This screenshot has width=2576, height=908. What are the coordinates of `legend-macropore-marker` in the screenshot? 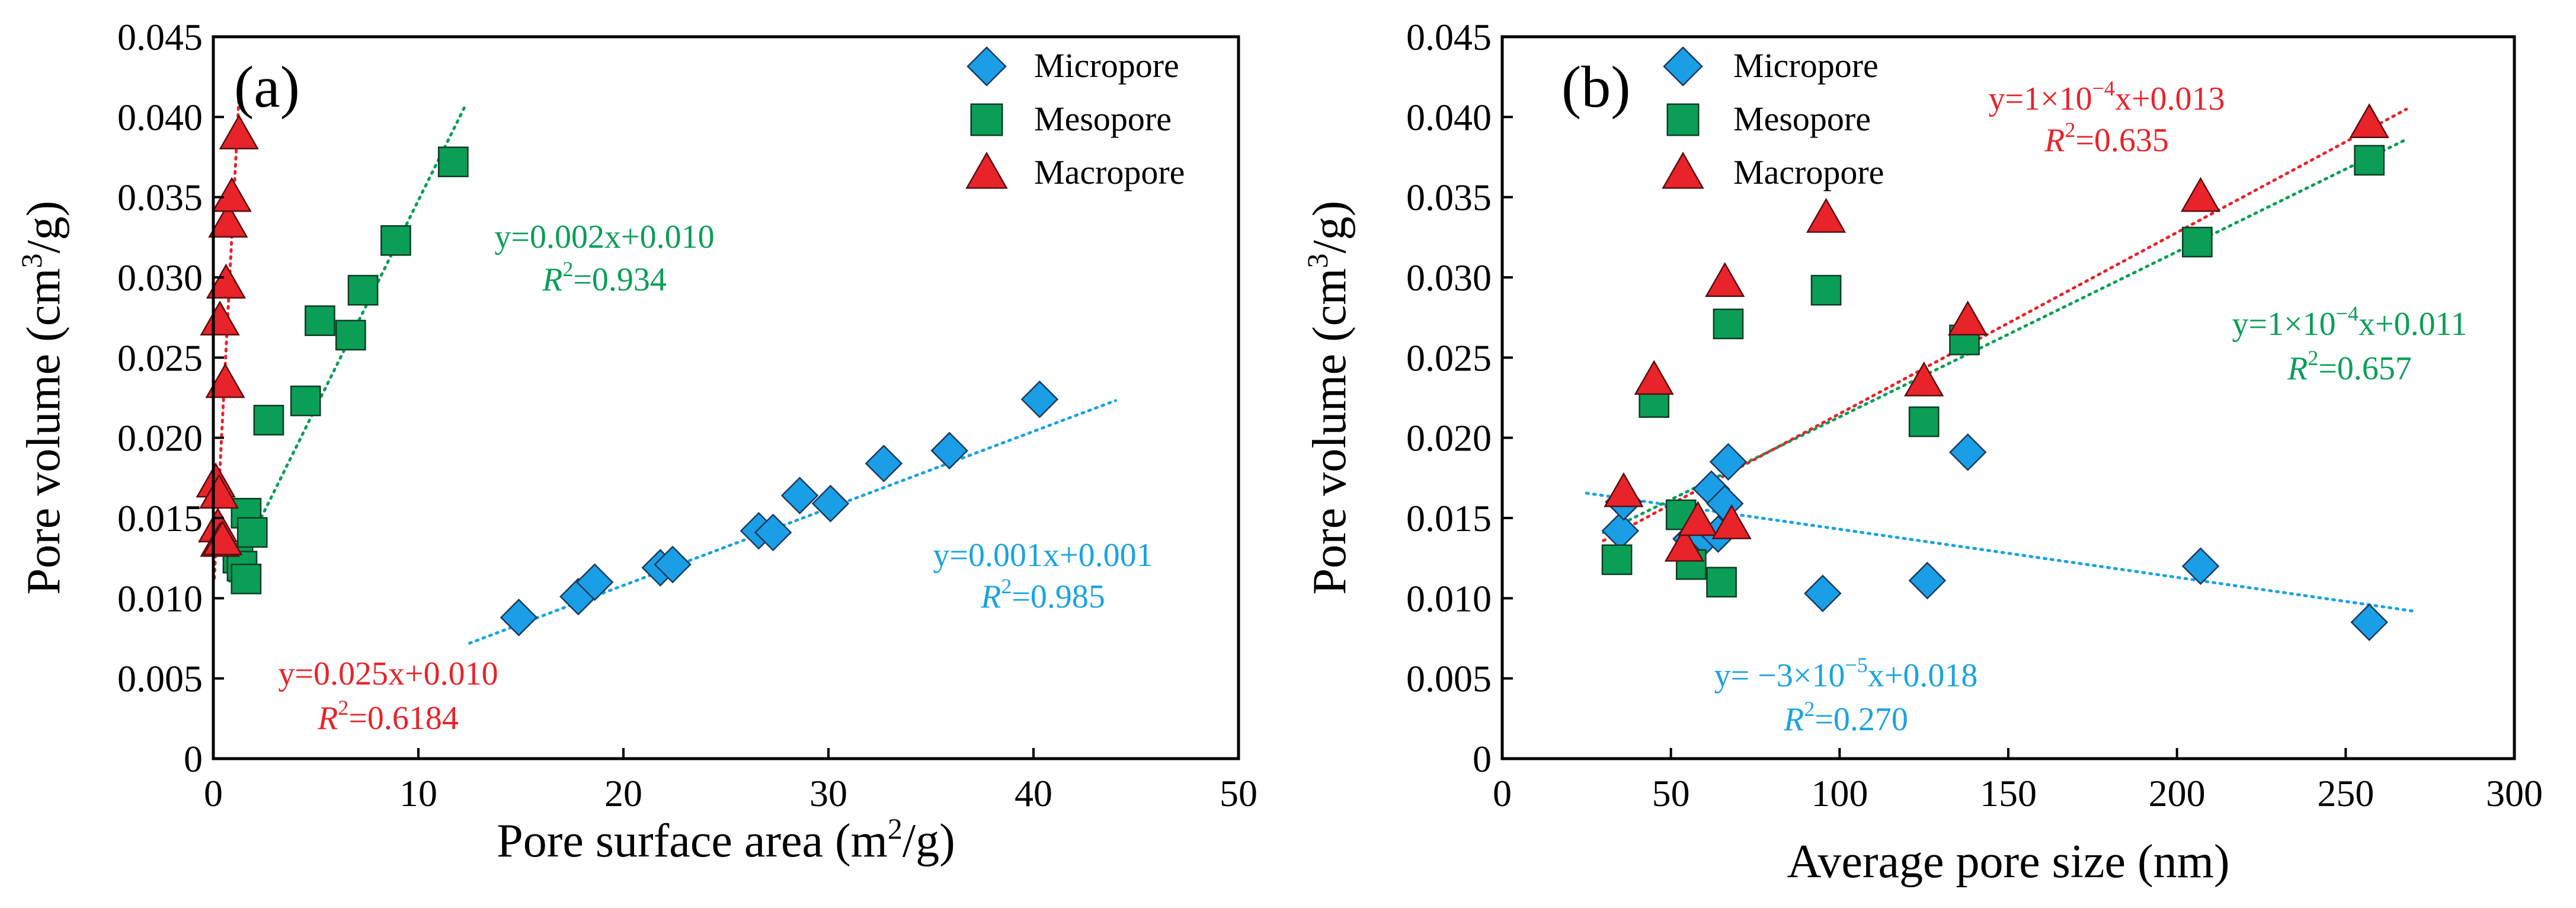 It's located at (1683, 170).